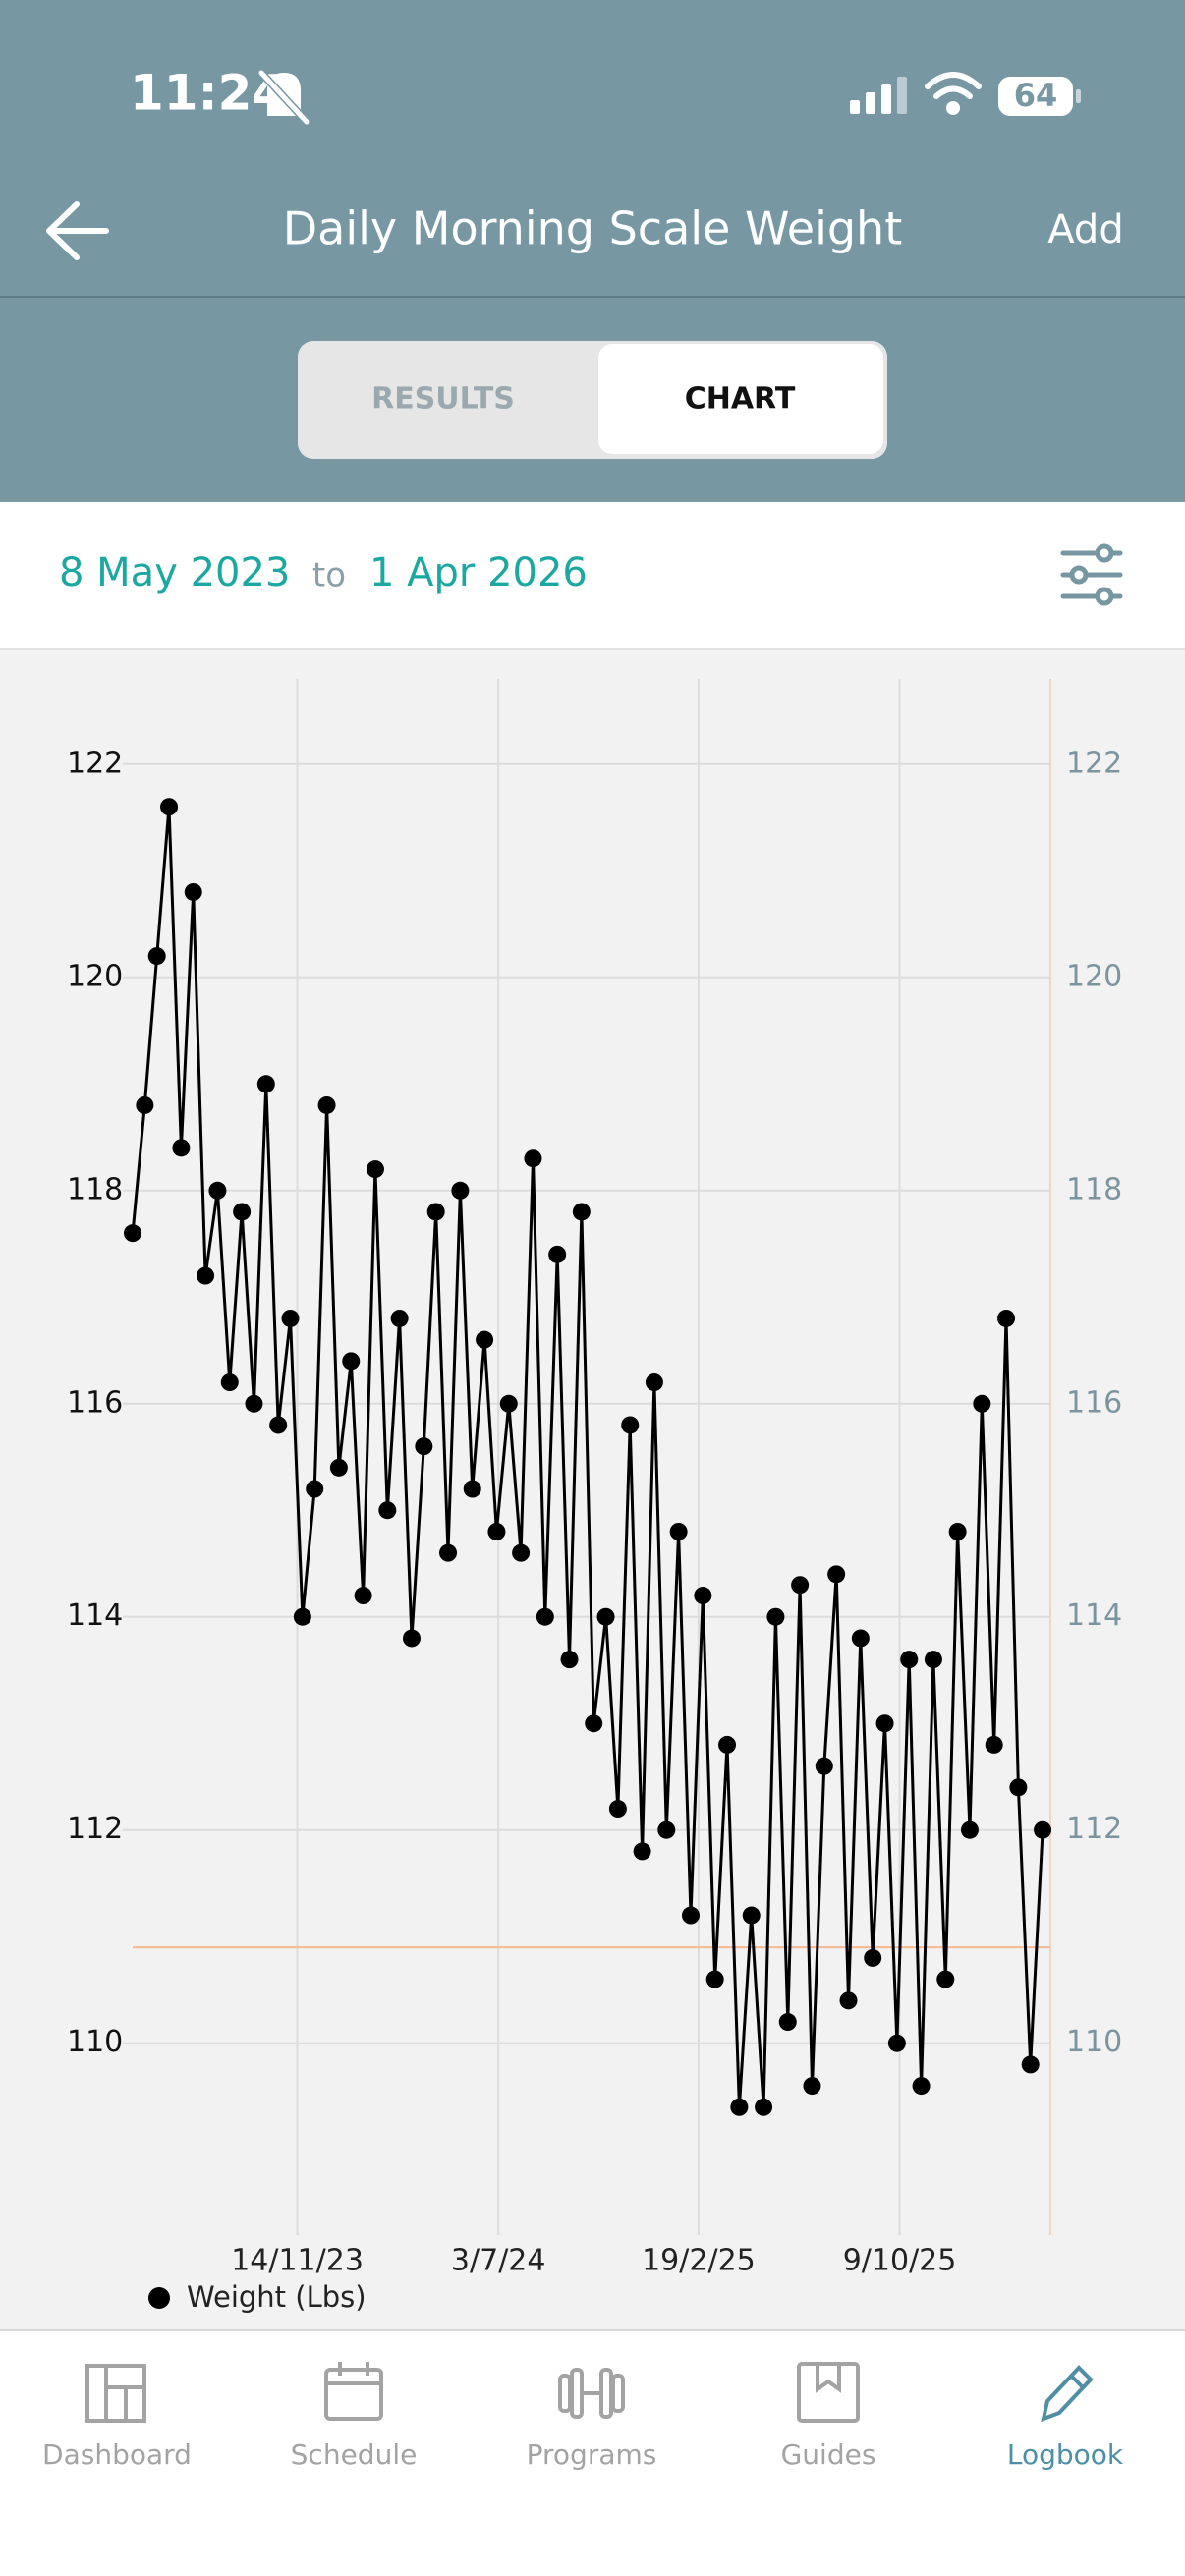 The height and width of the screenshot is (2576, 1185). I want to click on battery-level: 64, so click(1036, 95).